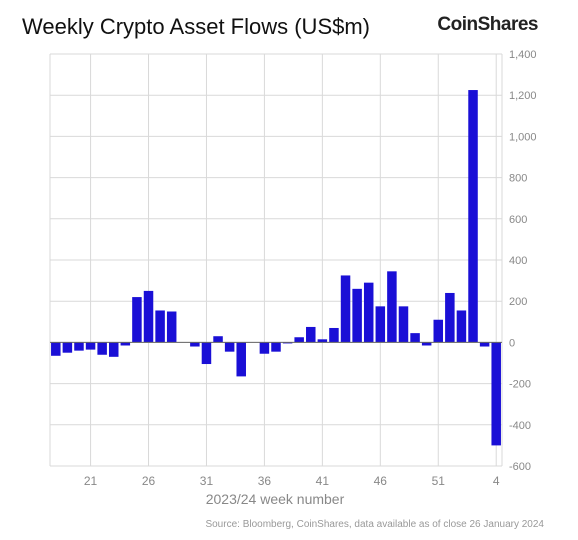  I want to click on y-tick-label: 800, so click(518, 179).